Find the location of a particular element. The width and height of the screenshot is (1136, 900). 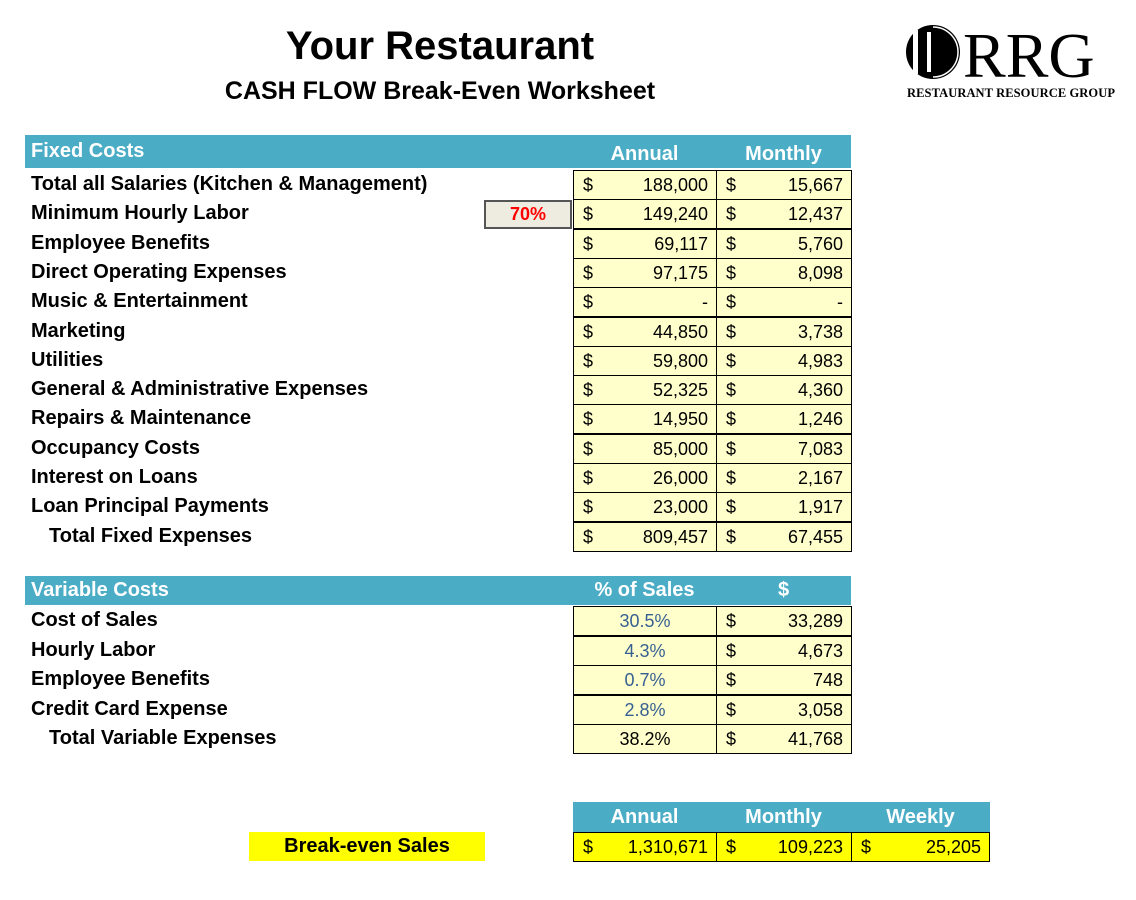

monthly-cell: $1,246 is located at coordinates (784, 419).